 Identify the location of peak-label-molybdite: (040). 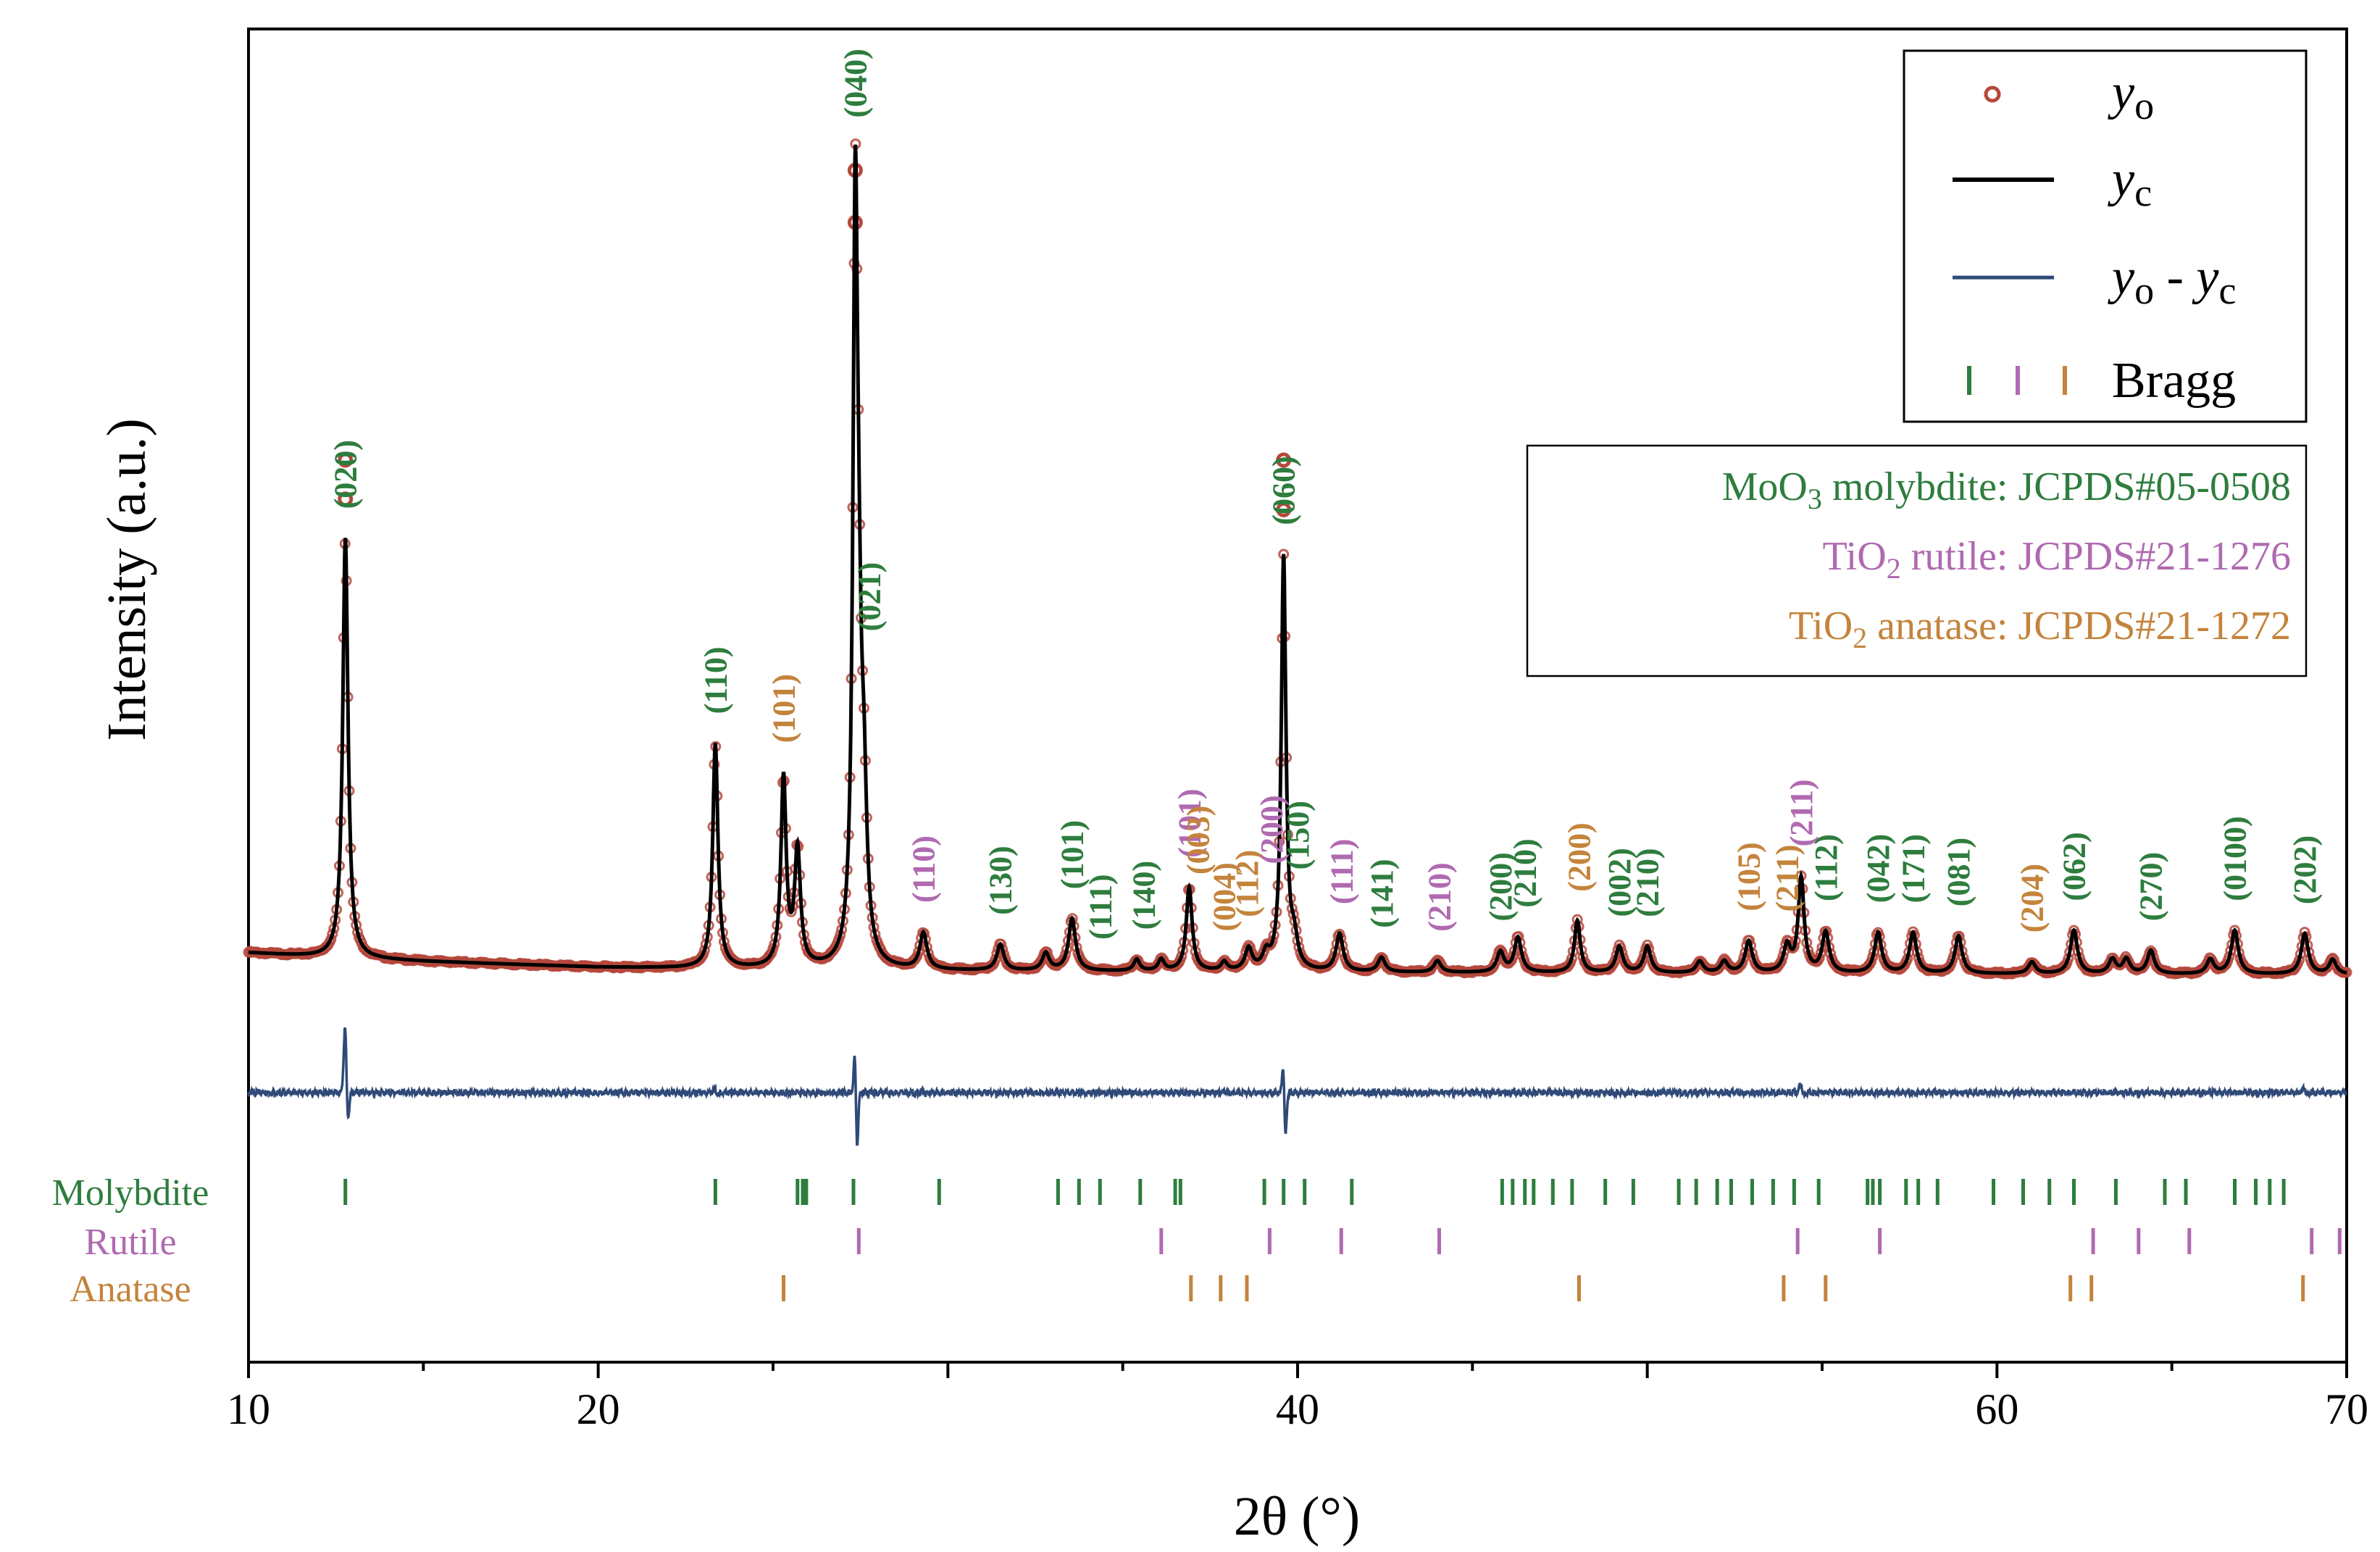
(855, 83).